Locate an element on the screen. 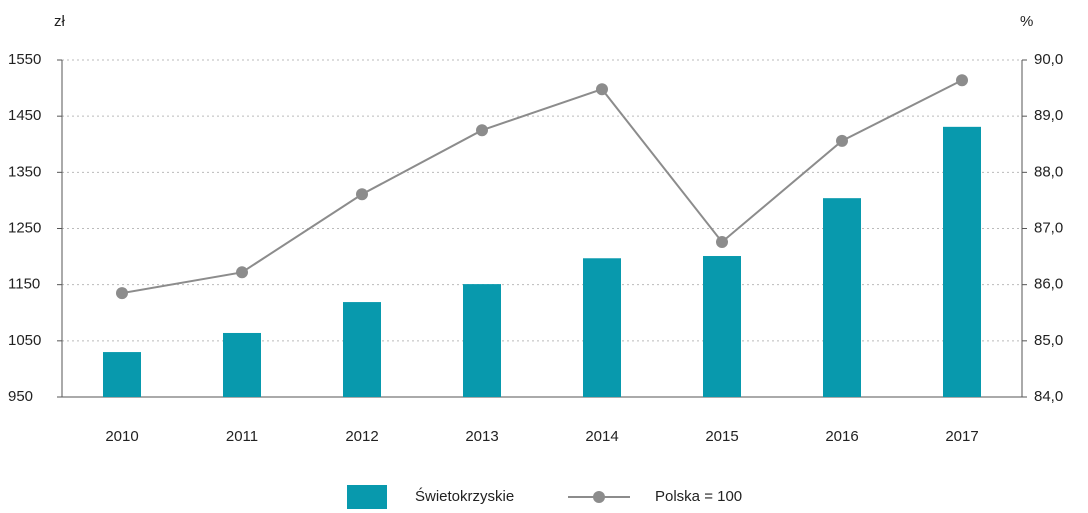  y2-tick-label: 90,0 is located at coordinates (1048, 59).